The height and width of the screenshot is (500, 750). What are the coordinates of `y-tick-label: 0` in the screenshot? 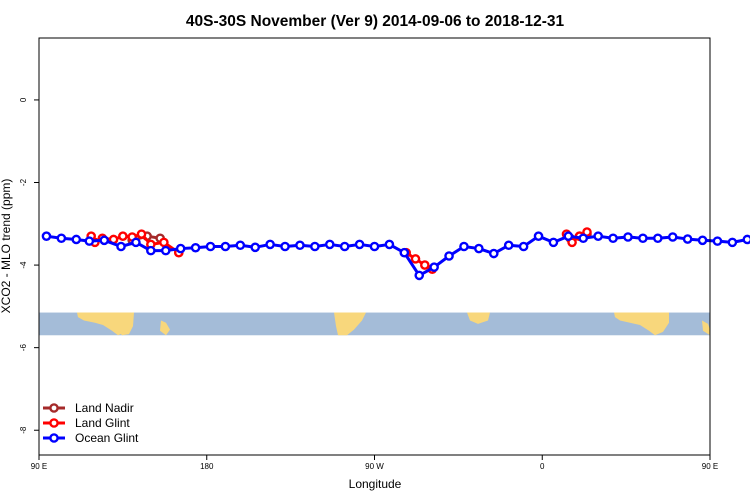 It's located at (23, 99).